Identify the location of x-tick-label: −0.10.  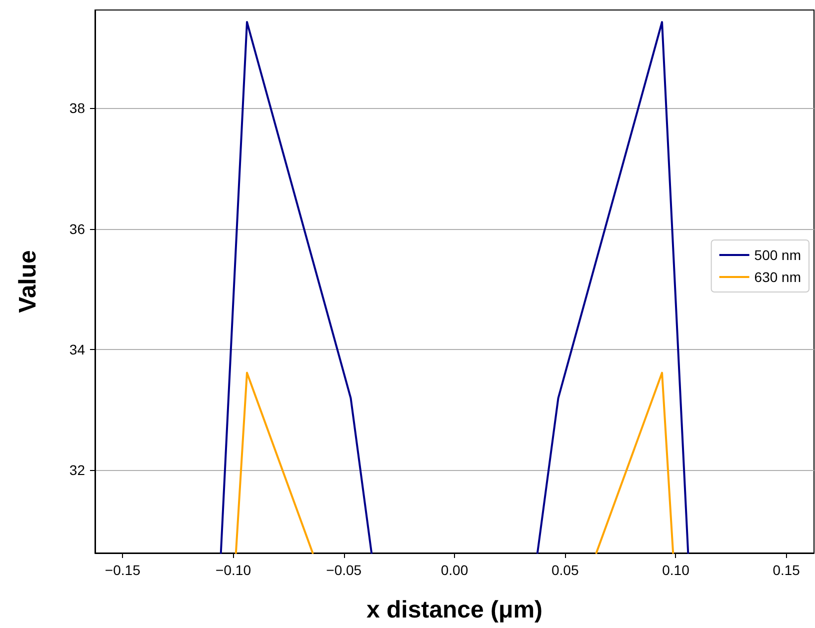
(234, 570).